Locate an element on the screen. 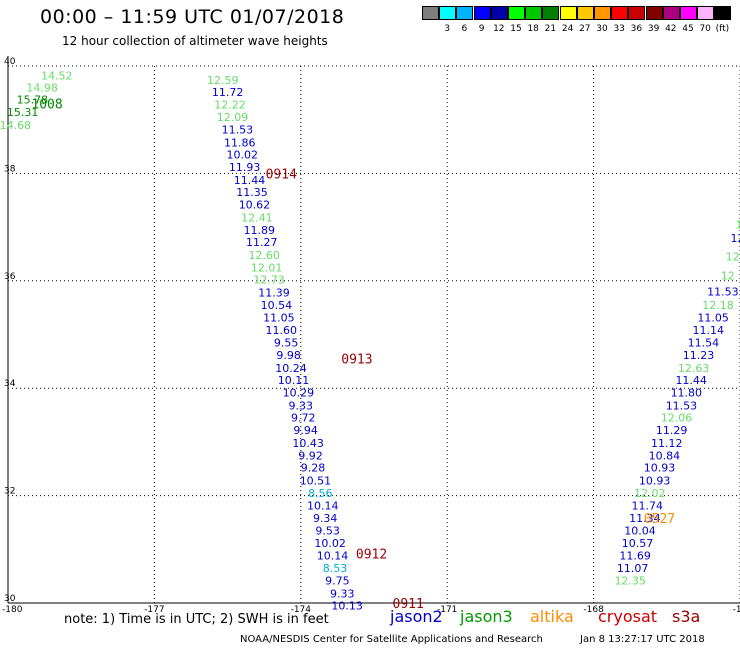 The width and height of the screenshot is (740, 650). y-tick-label: 30 is located at coordinates (10, 599).